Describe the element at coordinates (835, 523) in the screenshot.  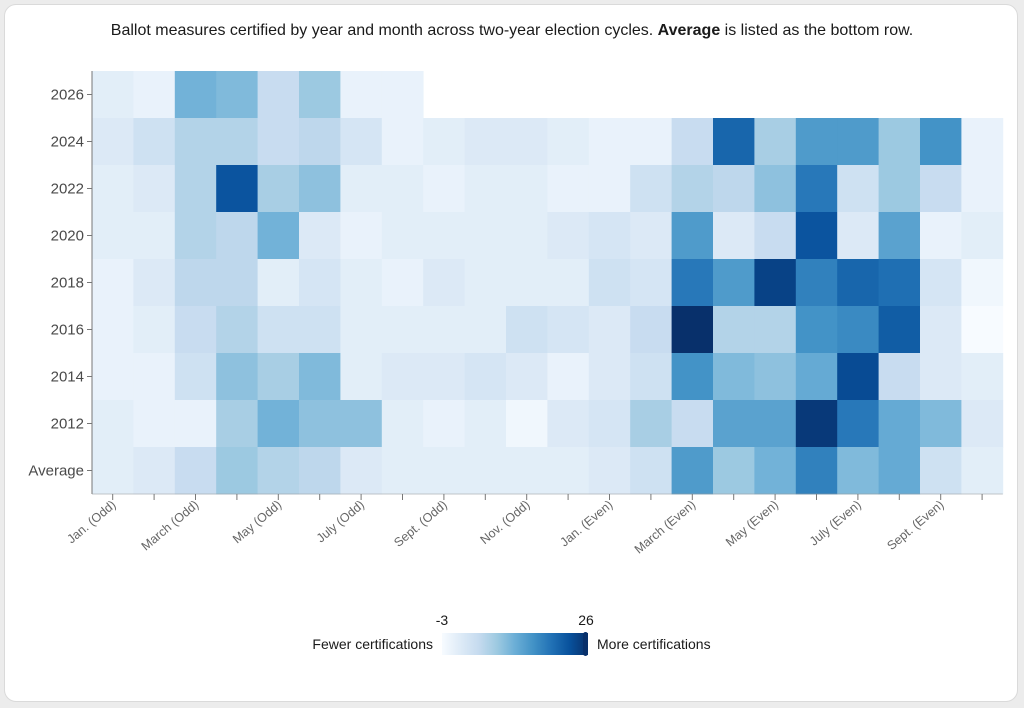
I see `x-tick-label: July (Even)` at that location.